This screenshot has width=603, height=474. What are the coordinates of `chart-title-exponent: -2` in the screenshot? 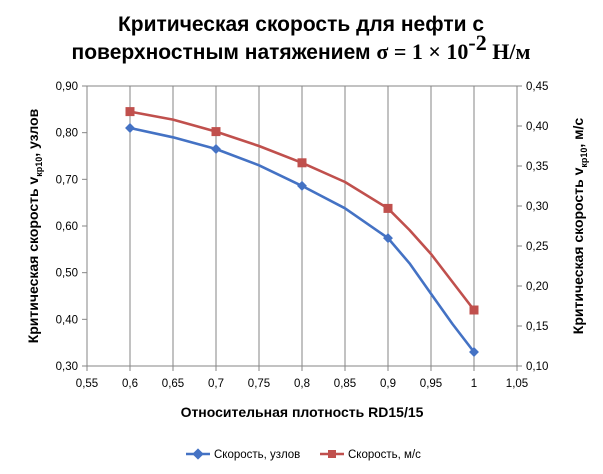 It's located at (477, 42).